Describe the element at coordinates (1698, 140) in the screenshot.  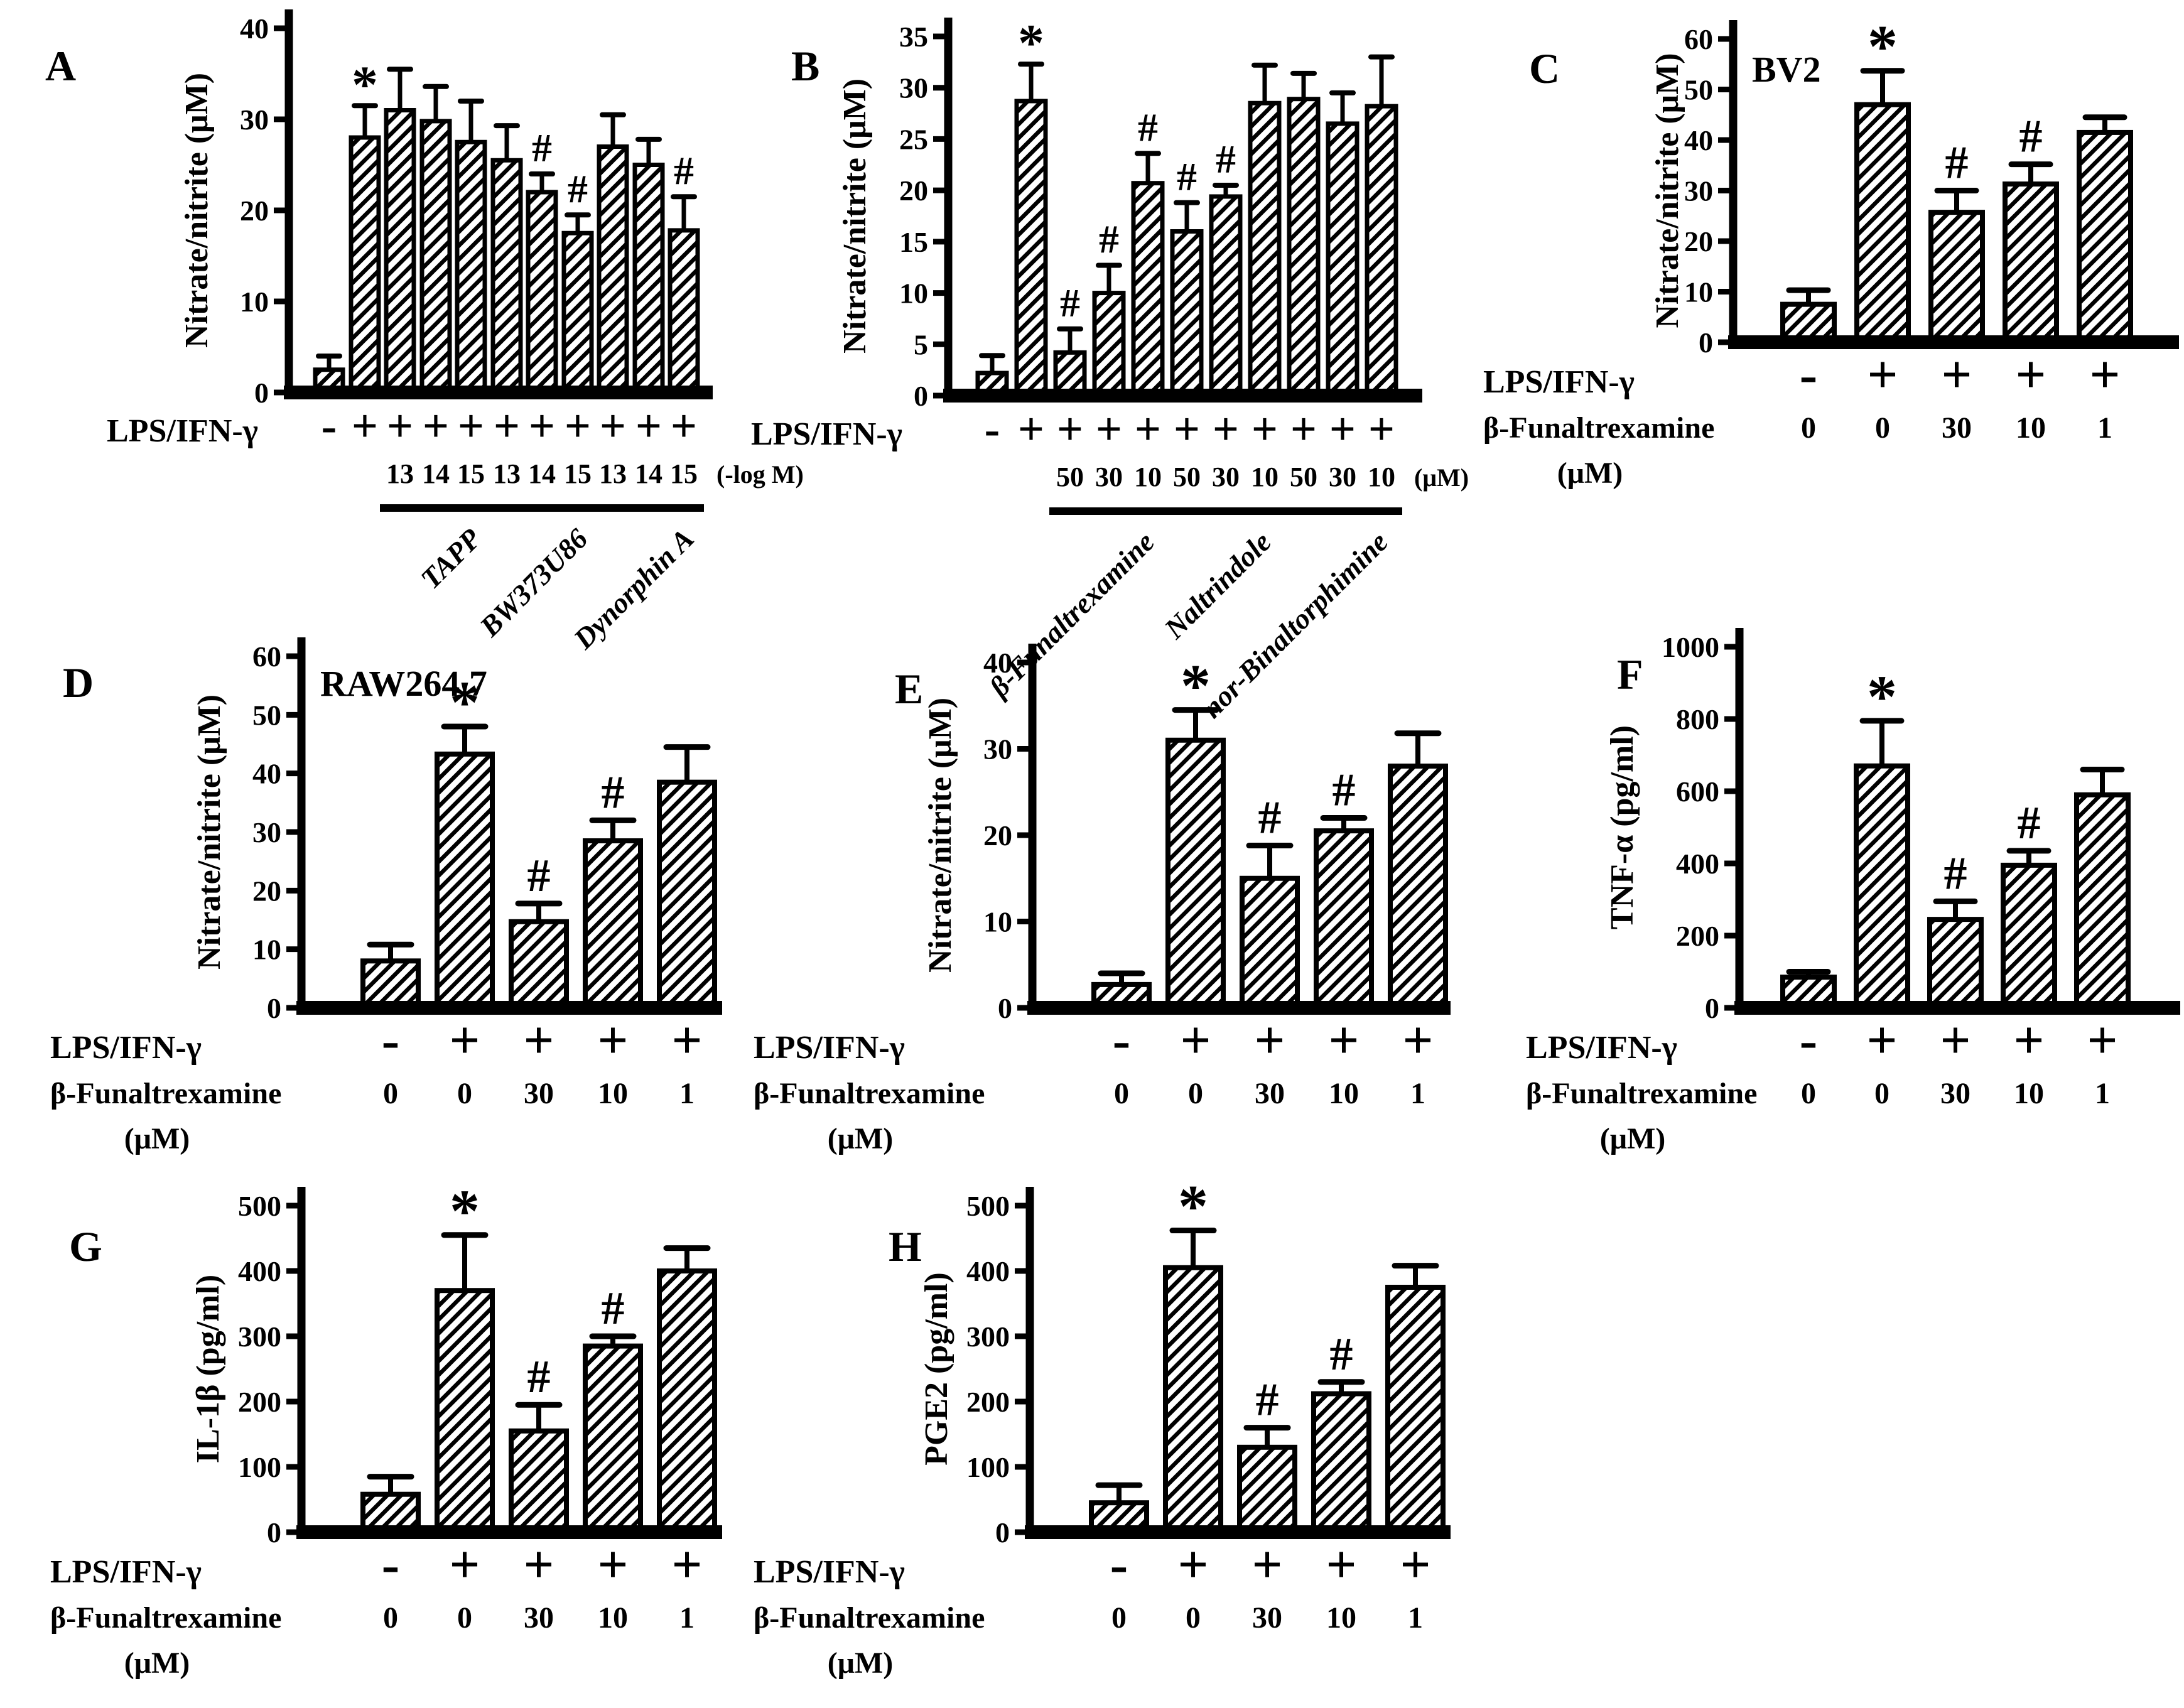
I see `y-tick-label: 40` at that location.